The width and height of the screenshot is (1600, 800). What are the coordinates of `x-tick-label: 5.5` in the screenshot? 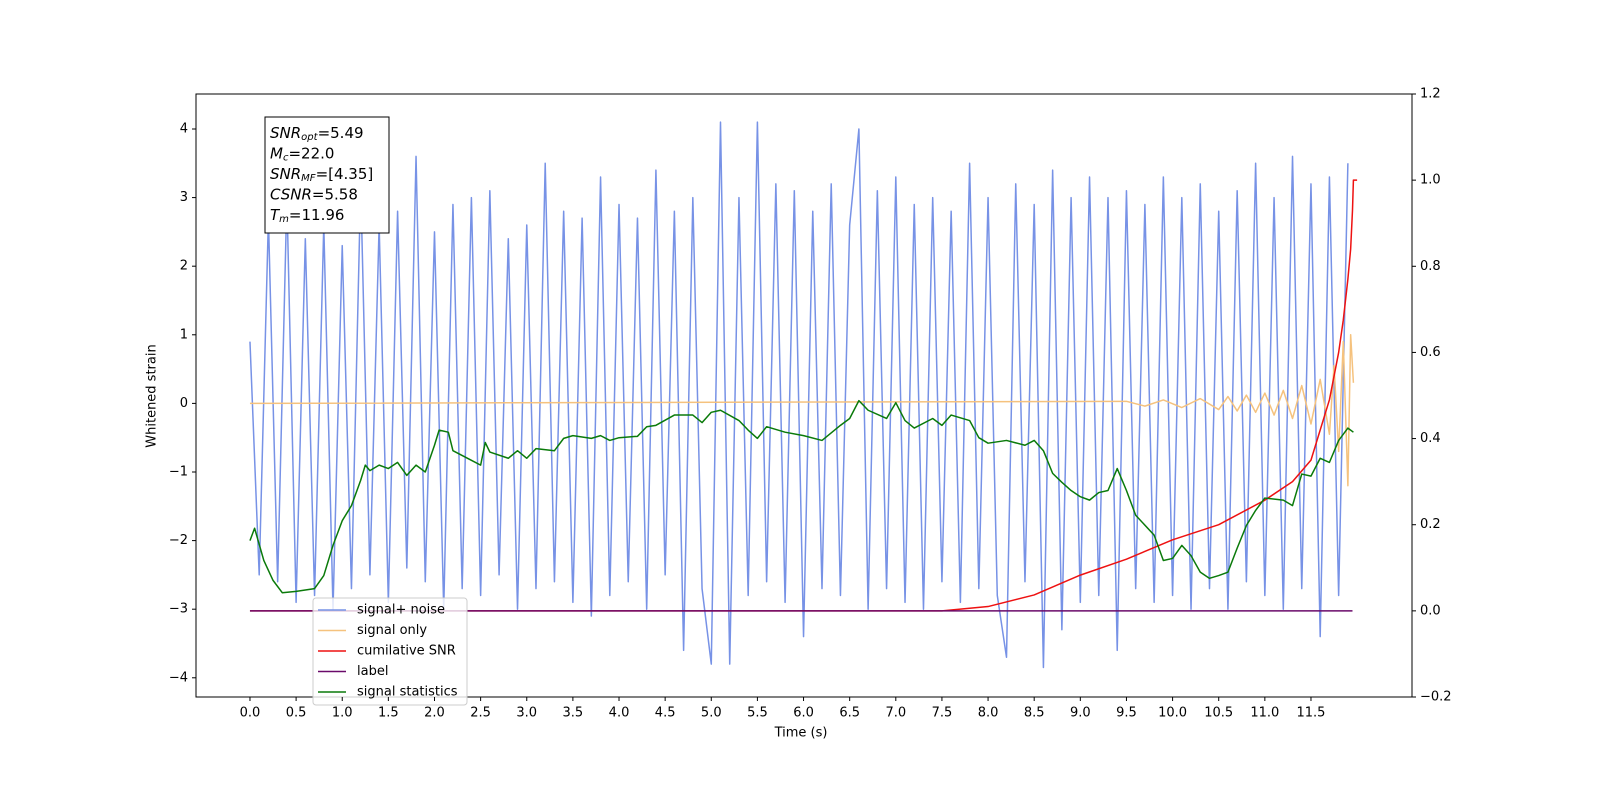 It's located at (757, 713).